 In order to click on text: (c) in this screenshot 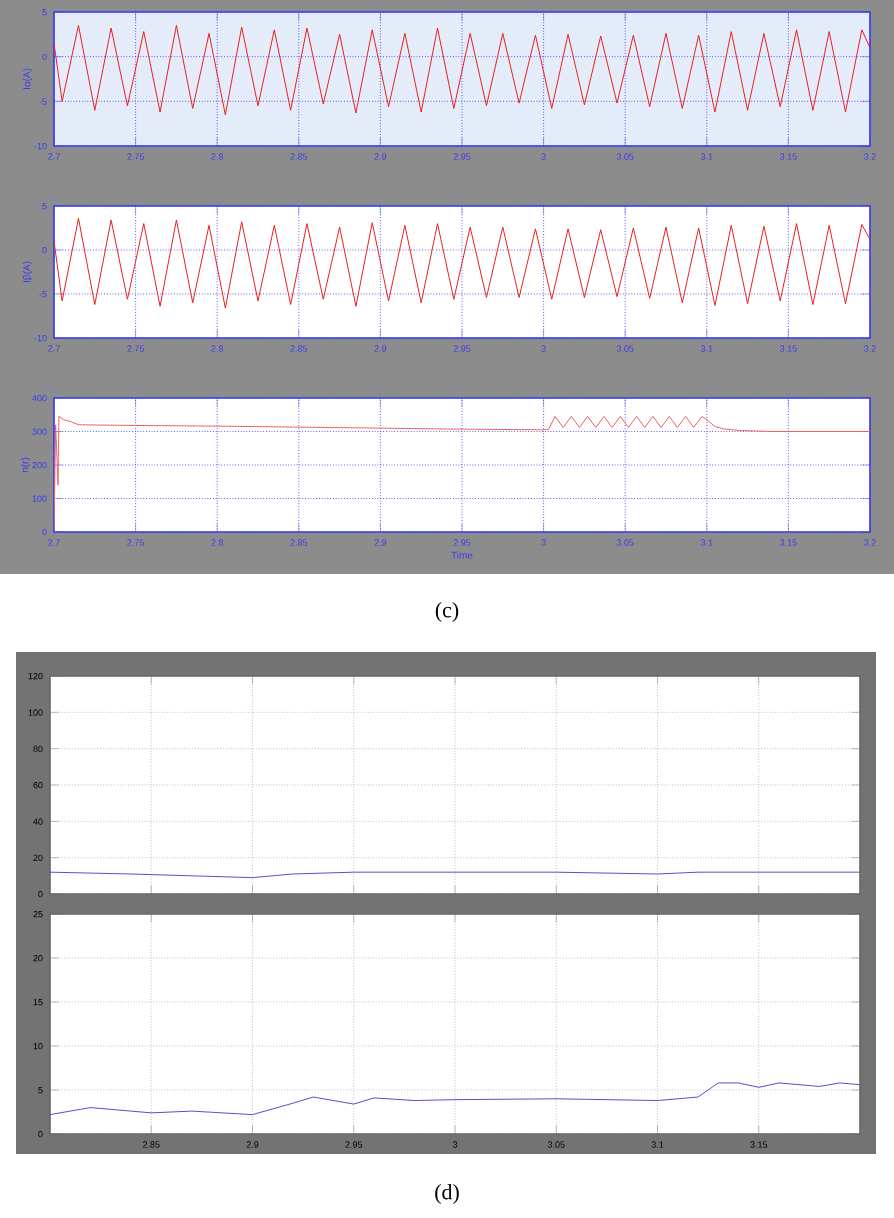, I will do `click(447, 612)`.